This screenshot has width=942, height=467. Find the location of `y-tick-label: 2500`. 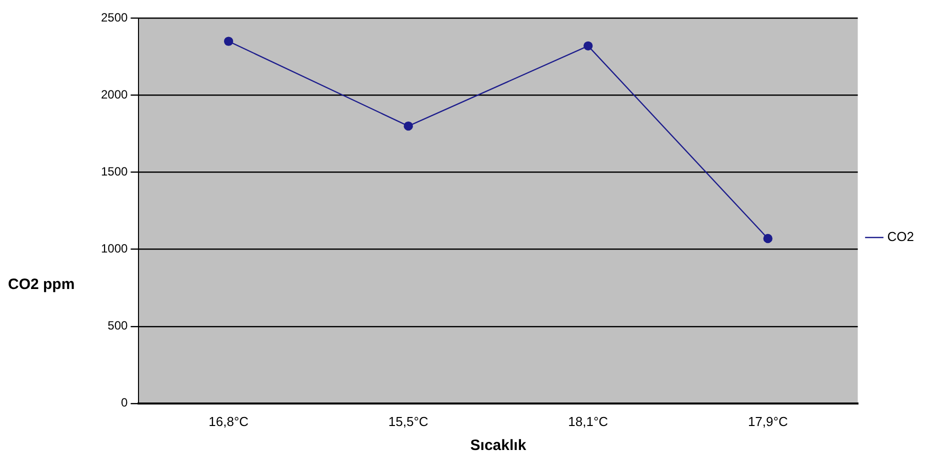

y-tick-label: 2500 is located at coordinates (114, 17).